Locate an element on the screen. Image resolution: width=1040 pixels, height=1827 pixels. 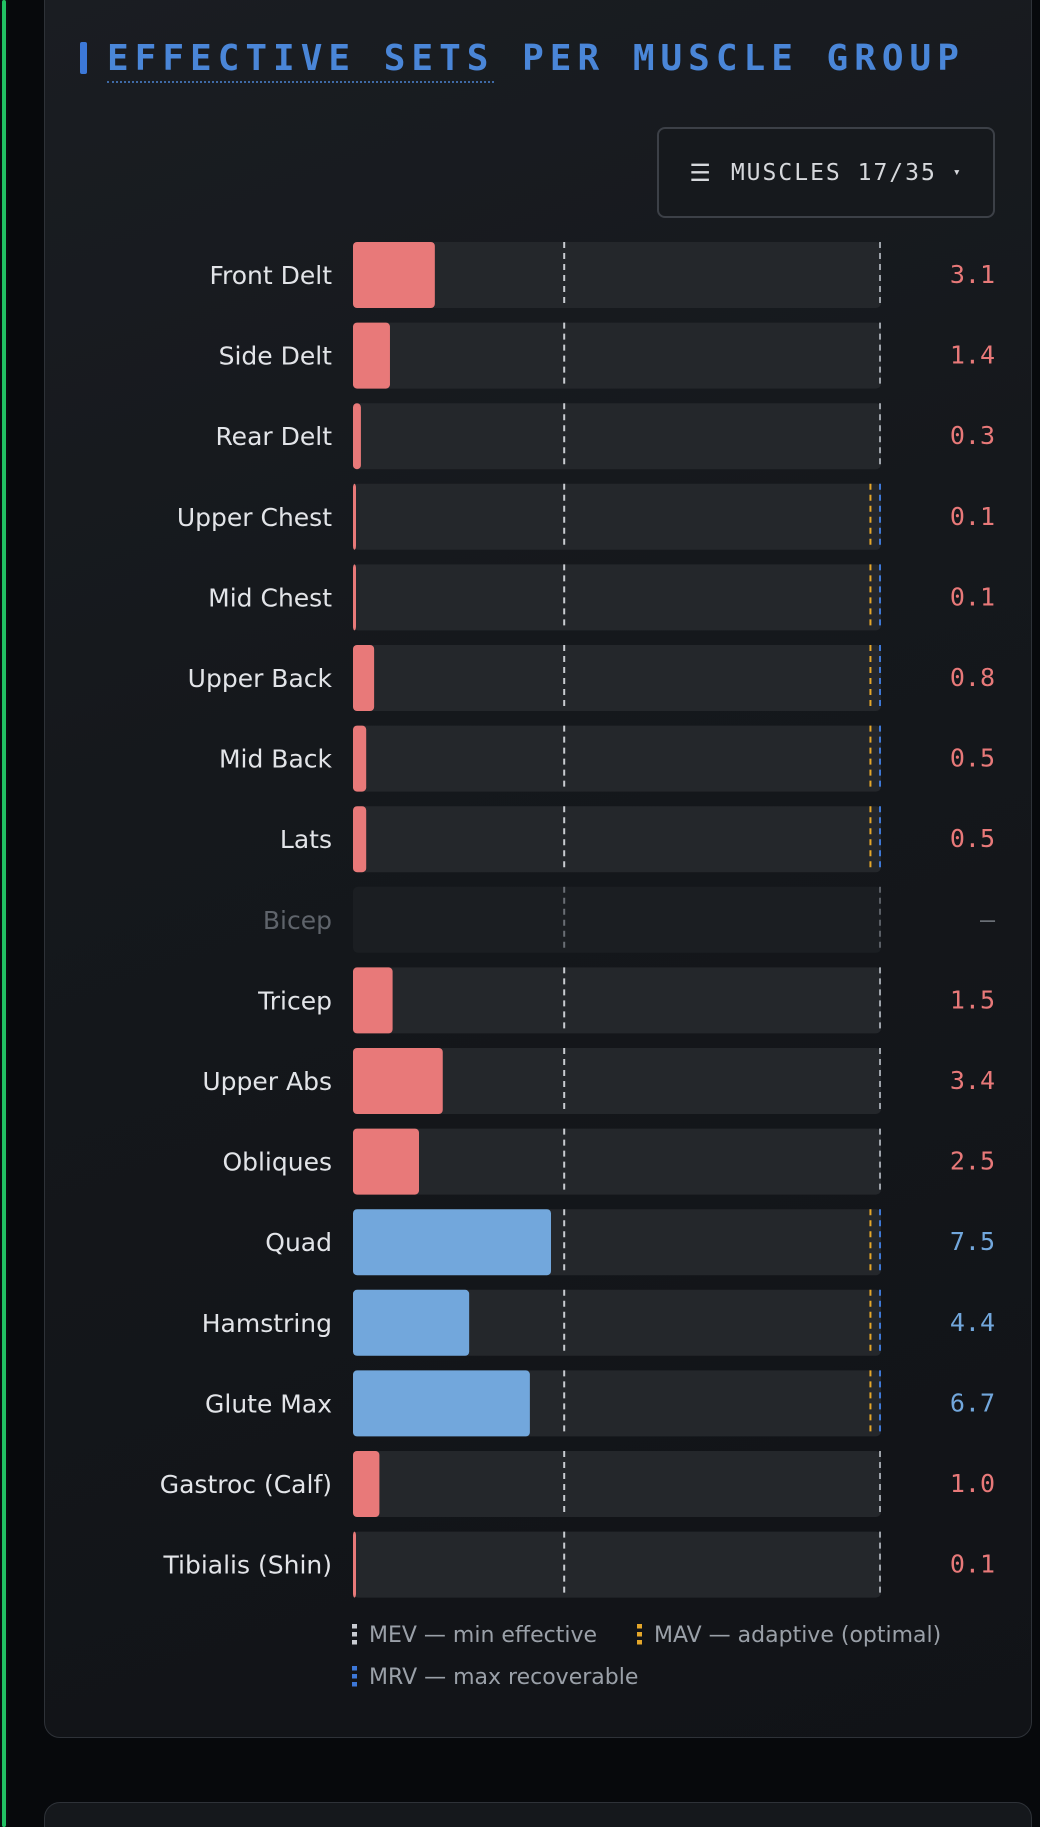
card-header: EFFECTIVE SETS PER MUSCLE GROUP is located at coordinates (522, 58).